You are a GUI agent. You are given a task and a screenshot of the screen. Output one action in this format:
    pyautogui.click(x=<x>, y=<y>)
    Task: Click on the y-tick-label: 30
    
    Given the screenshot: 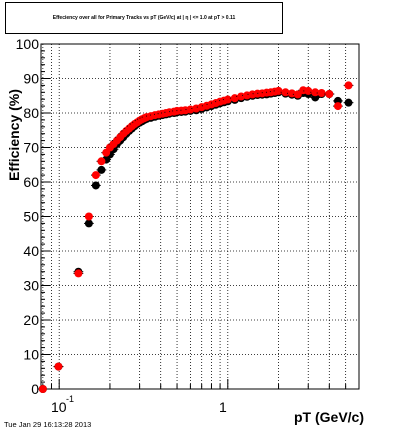 What is the action you would take?
    pyautogui.click(x=31, y=286)
    